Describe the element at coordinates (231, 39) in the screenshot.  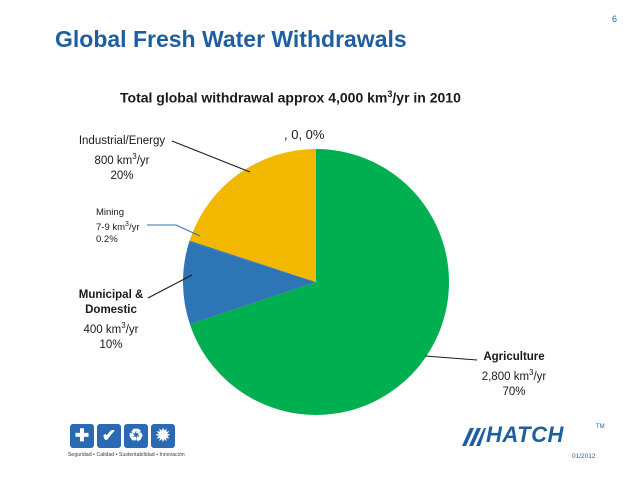
I see `slide-title: Global Fresh Water Withdrawals` at that location.